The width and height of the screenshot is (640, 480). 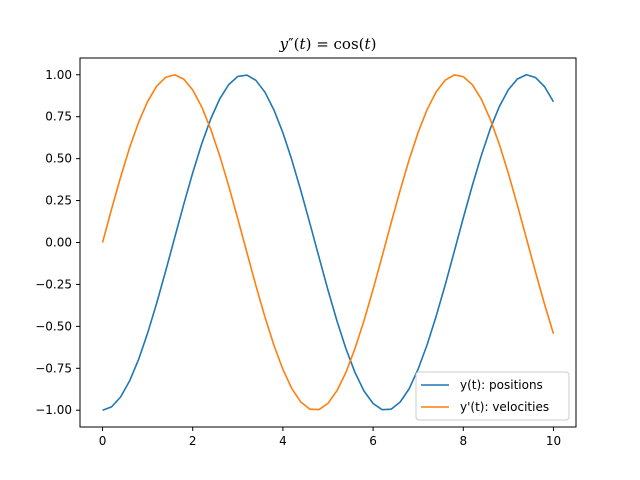 I want to click on x-tick-label: 8, so click(x=463, y=441).